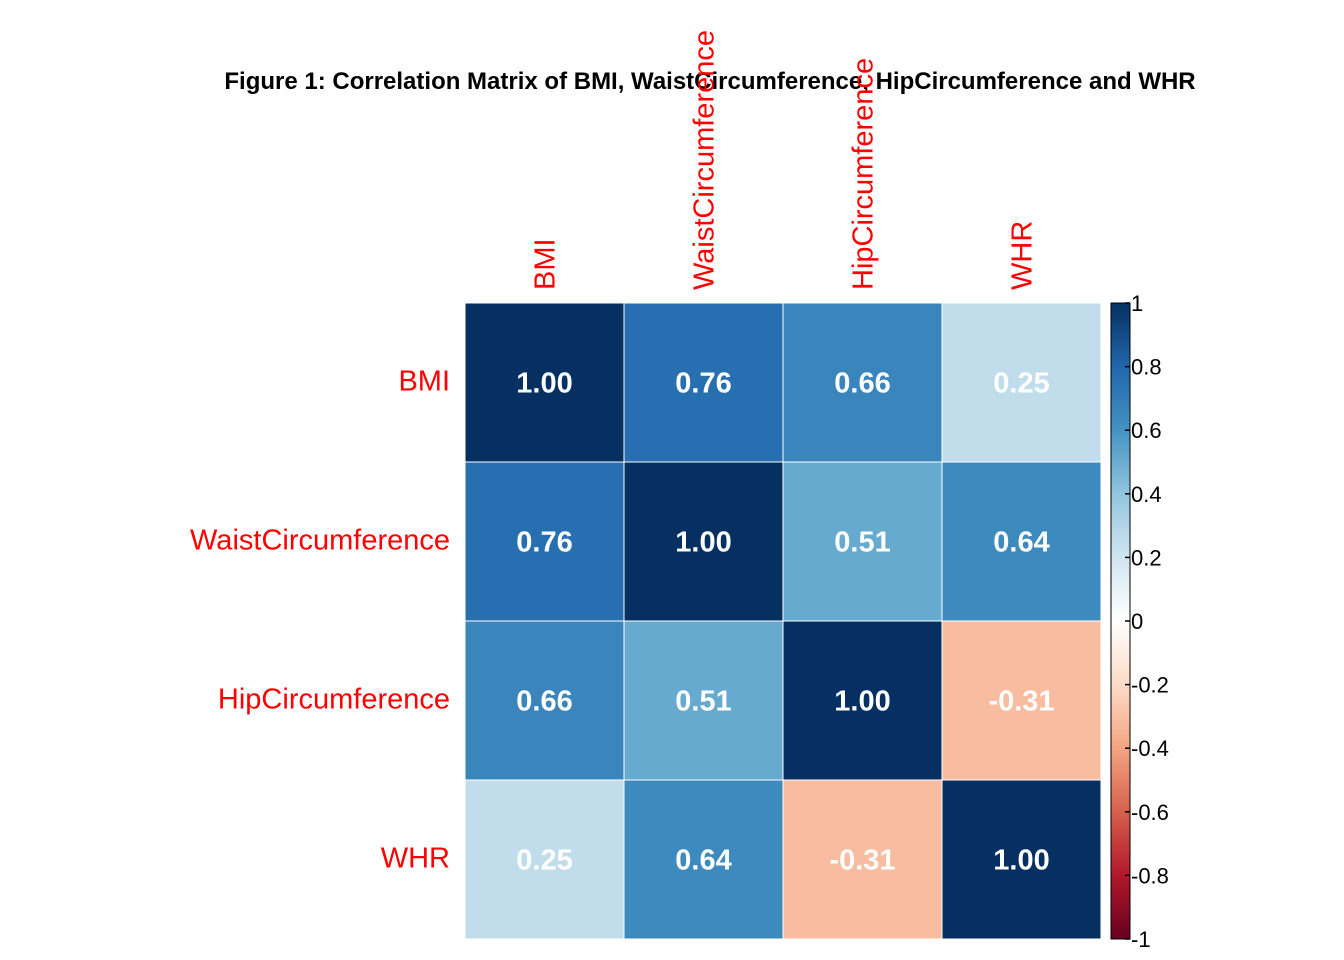 The width and height of the screenshot is (1344, 960). Describe the element at coordinates (1146, 430) in the screenshot. I see `colorbar-tick-label: 0.6` at that location.